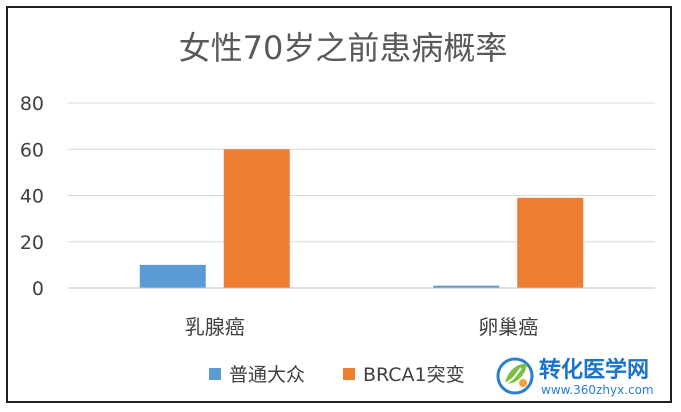 The width and height of the screenshot is (681, 412). What do you see at coordinates (32, 104) in the screenshot?
I see `y-tick-label-80: 80` at bounding box center [32, 104].